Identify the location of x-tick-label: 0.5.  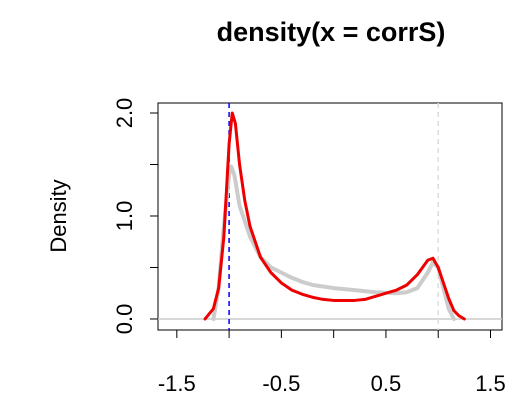
(386, 383).